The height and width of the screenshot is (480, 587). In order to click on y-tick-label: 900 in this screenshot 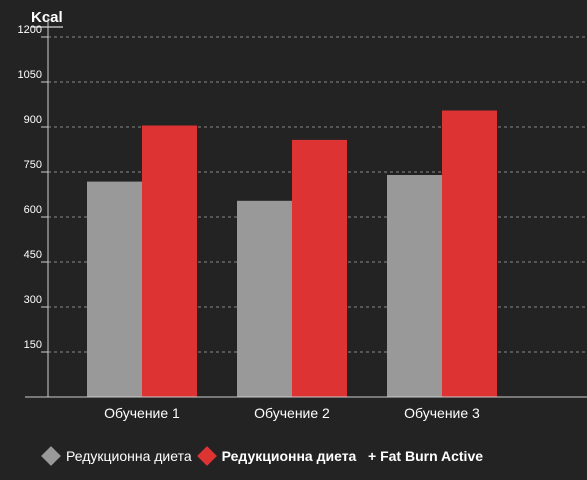, I will do `click(33, 120)`.